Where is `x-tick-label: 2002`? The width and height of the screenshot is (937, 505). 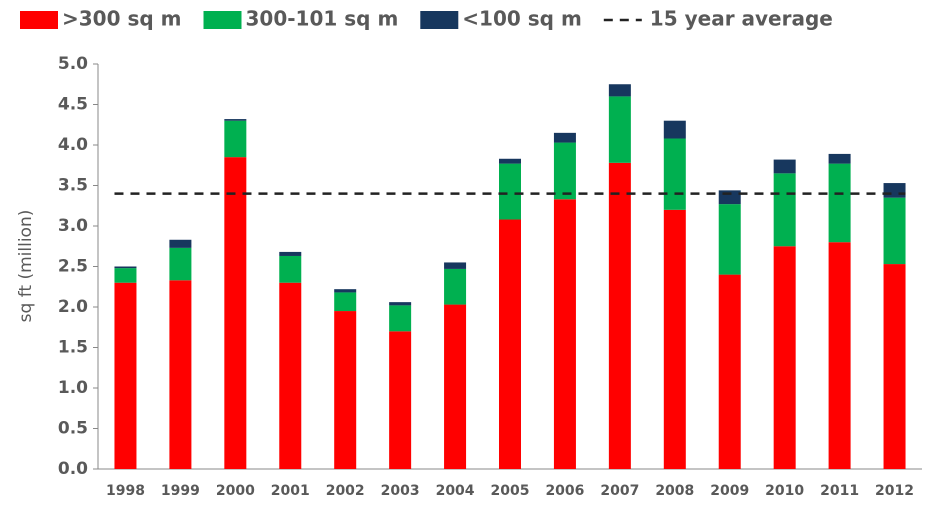 x-tick-label: 2002 is located at coordinates (345, 491).